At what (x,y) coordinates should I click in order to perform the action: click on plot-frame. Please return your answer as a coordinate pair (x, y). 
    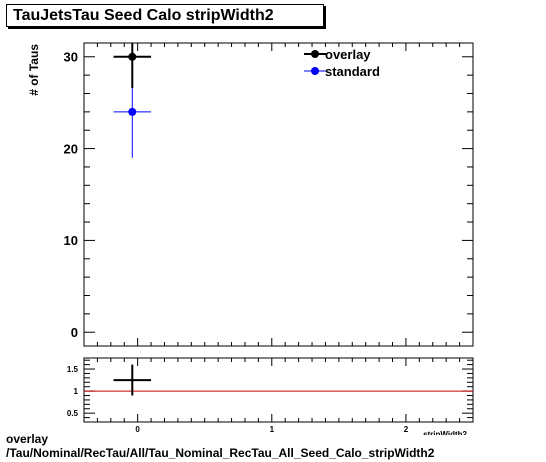
    Looking at the image, I should click on (278, 390).